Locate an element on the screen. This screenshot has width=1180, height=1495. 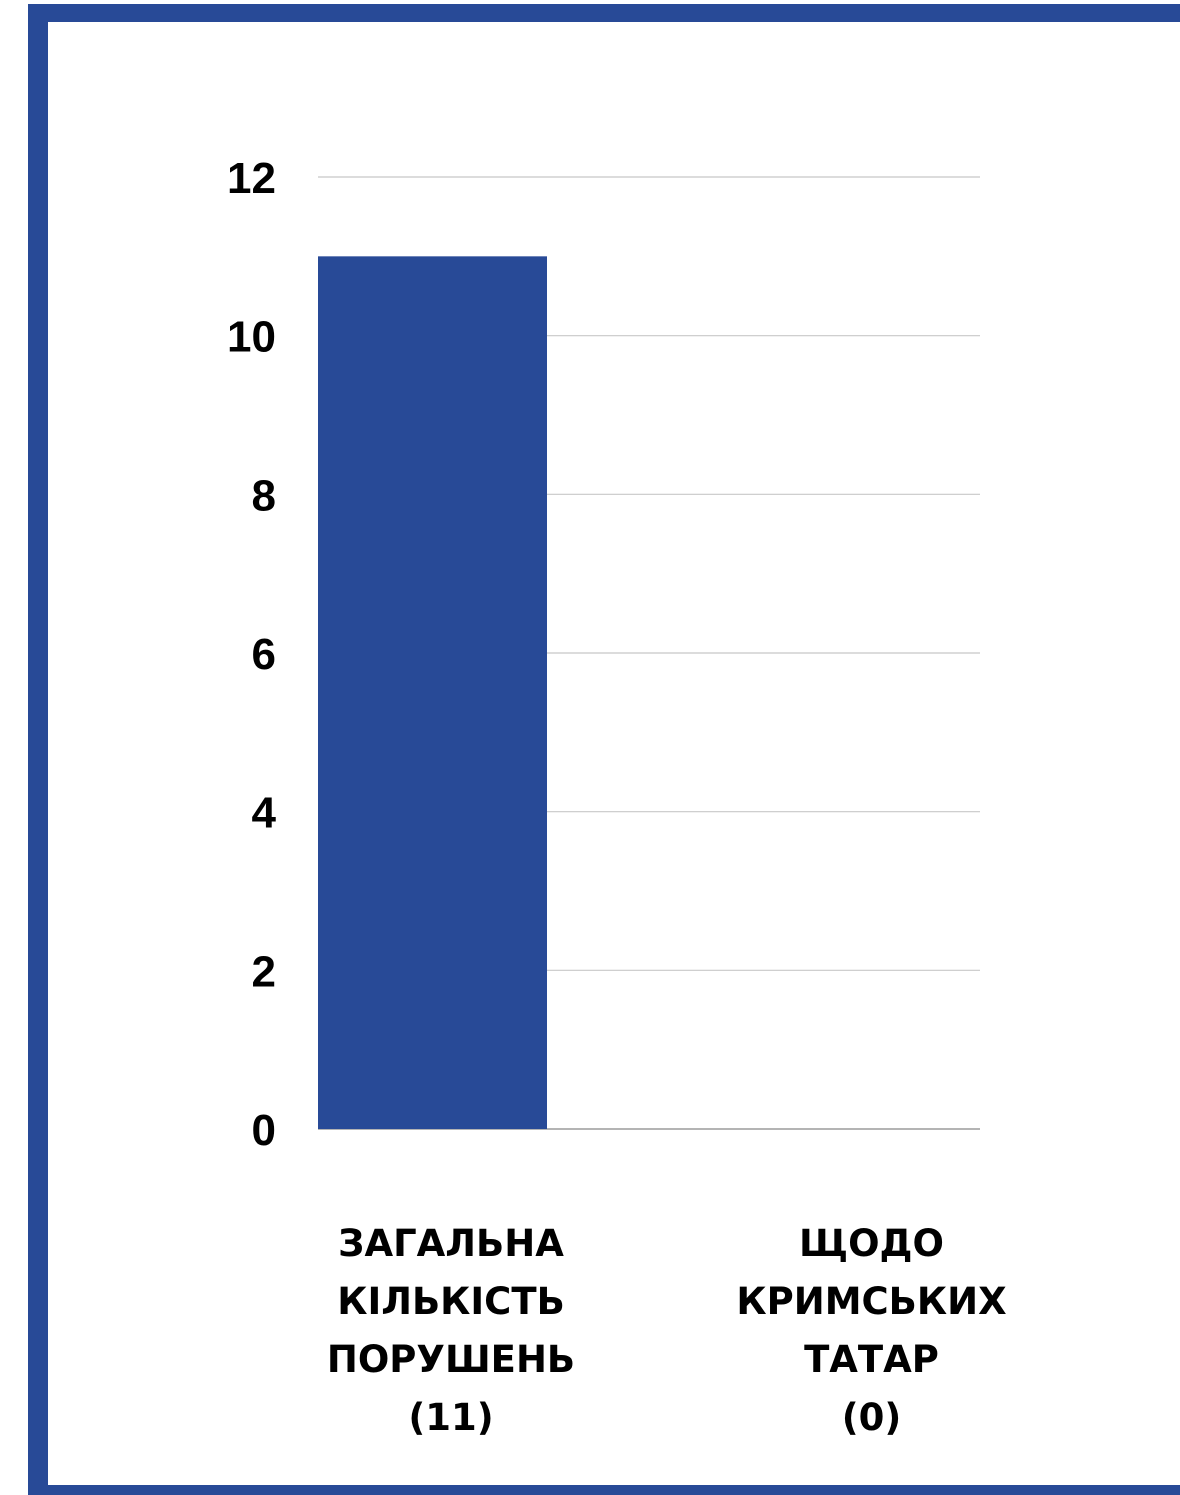
x-category-label: КРИМСЬКИХ is located at coordinates (871, 1301).